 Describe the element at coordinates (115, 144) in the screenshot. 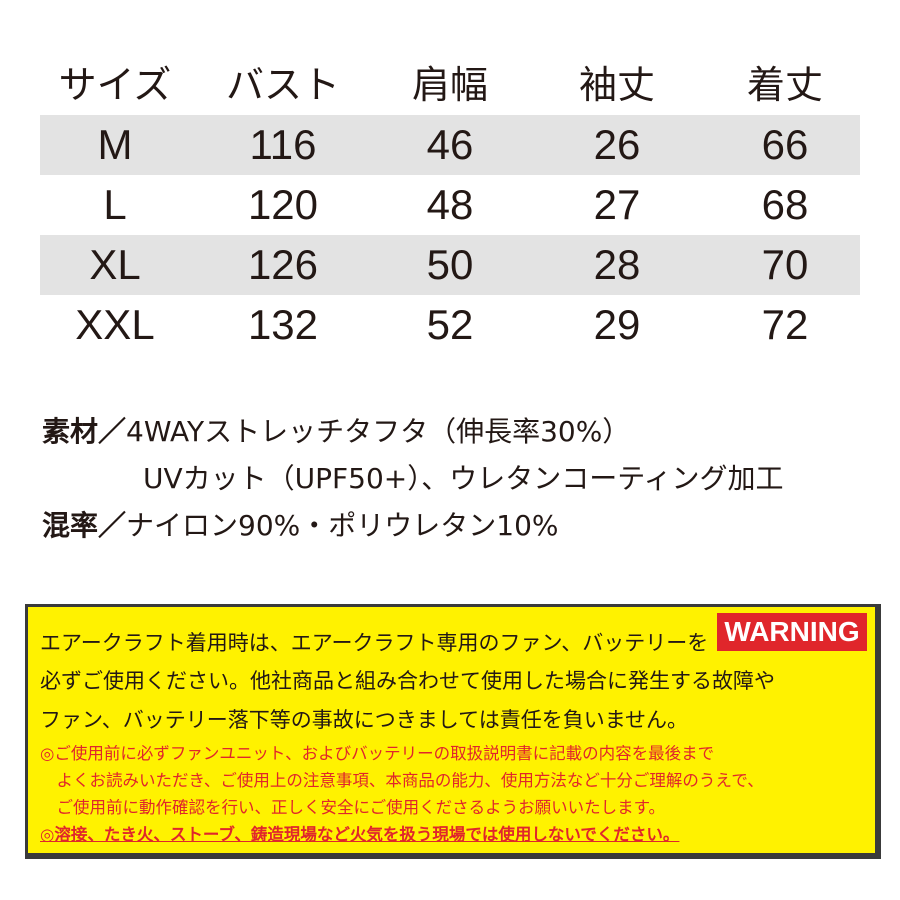

I see `cell: M` at that location.